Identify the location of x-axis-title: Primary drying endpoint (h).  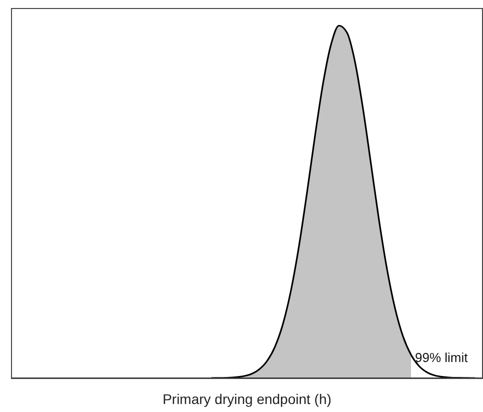
(247, 399).